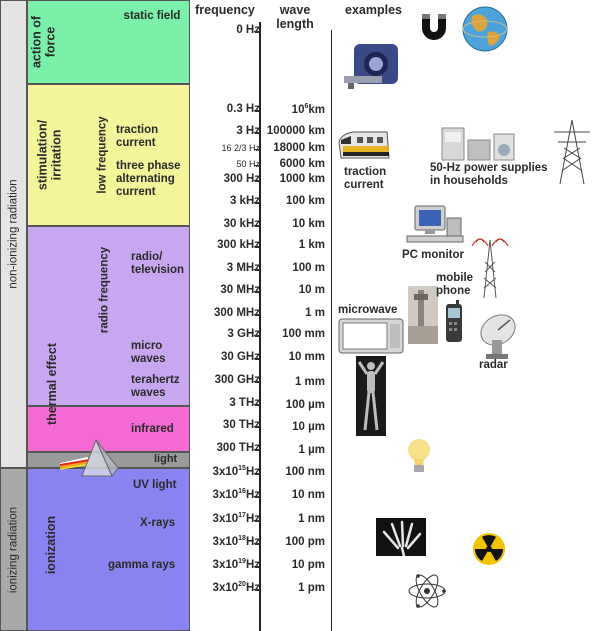 The width and height of the screenshot is (600, 631). What do you see at coordinates (371, 66) in the screenshot?
I see `mri-scanner-icon` at bounding box center [371, 66].